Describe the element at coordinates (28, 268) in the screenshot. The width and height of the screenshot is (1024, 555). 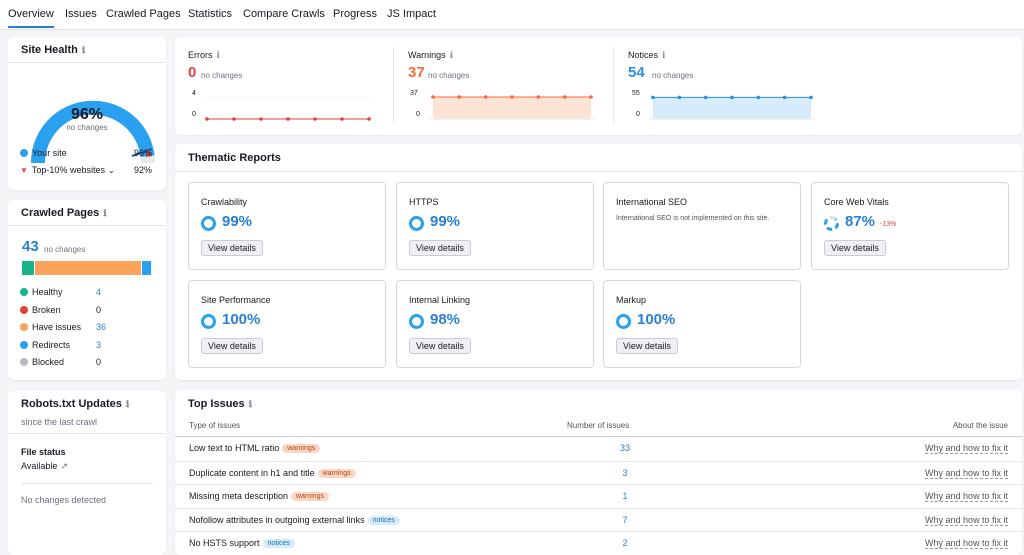
I see `bar-segment-healthy` at that location.